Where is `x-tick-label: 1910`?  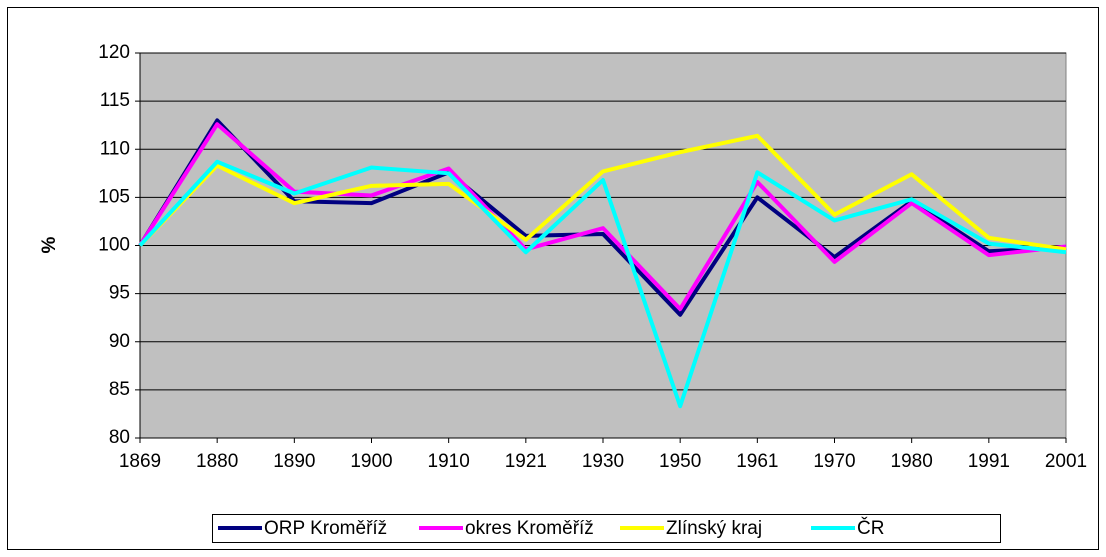
x-tick-label: 1910 is located at coordinates (449, 461).